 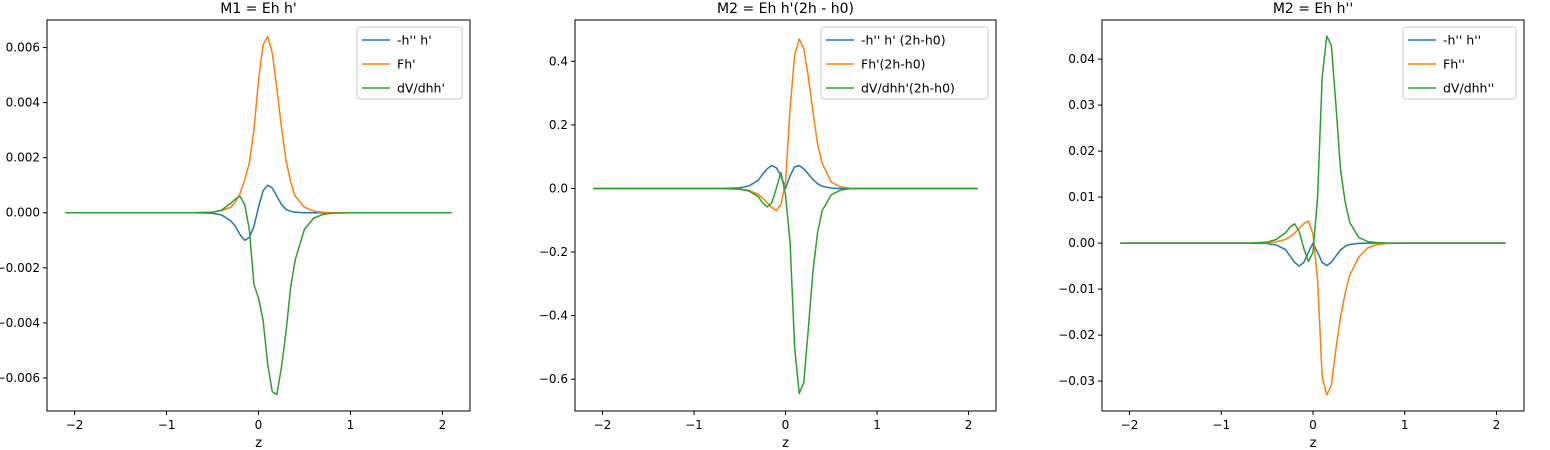 I want to click on y-tick-label: −0.02, so click(x=1076, y=335).